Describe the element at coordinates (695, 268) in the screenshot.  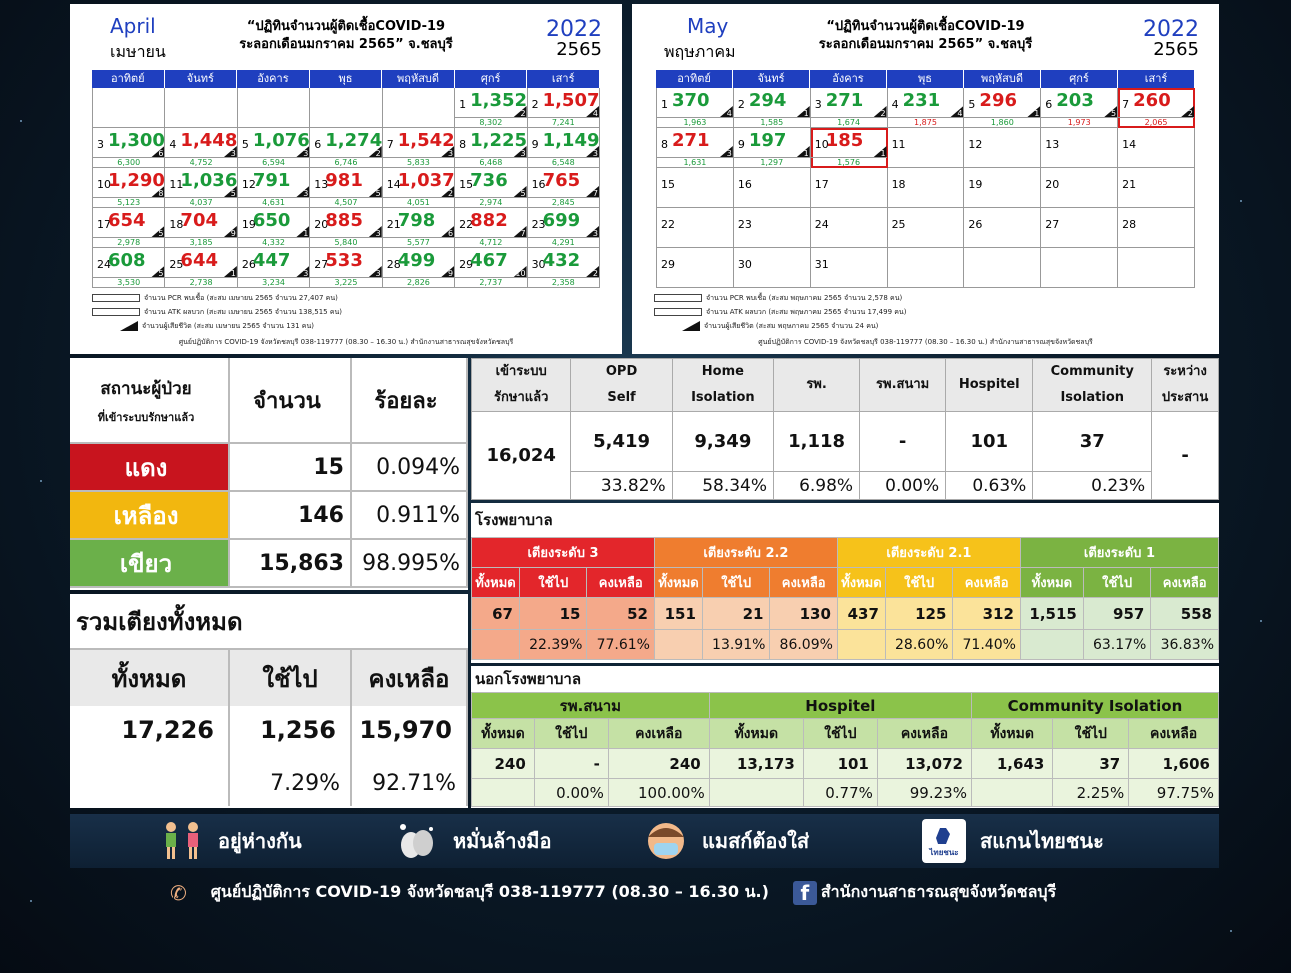
I see `day-cell: 29` at that location.